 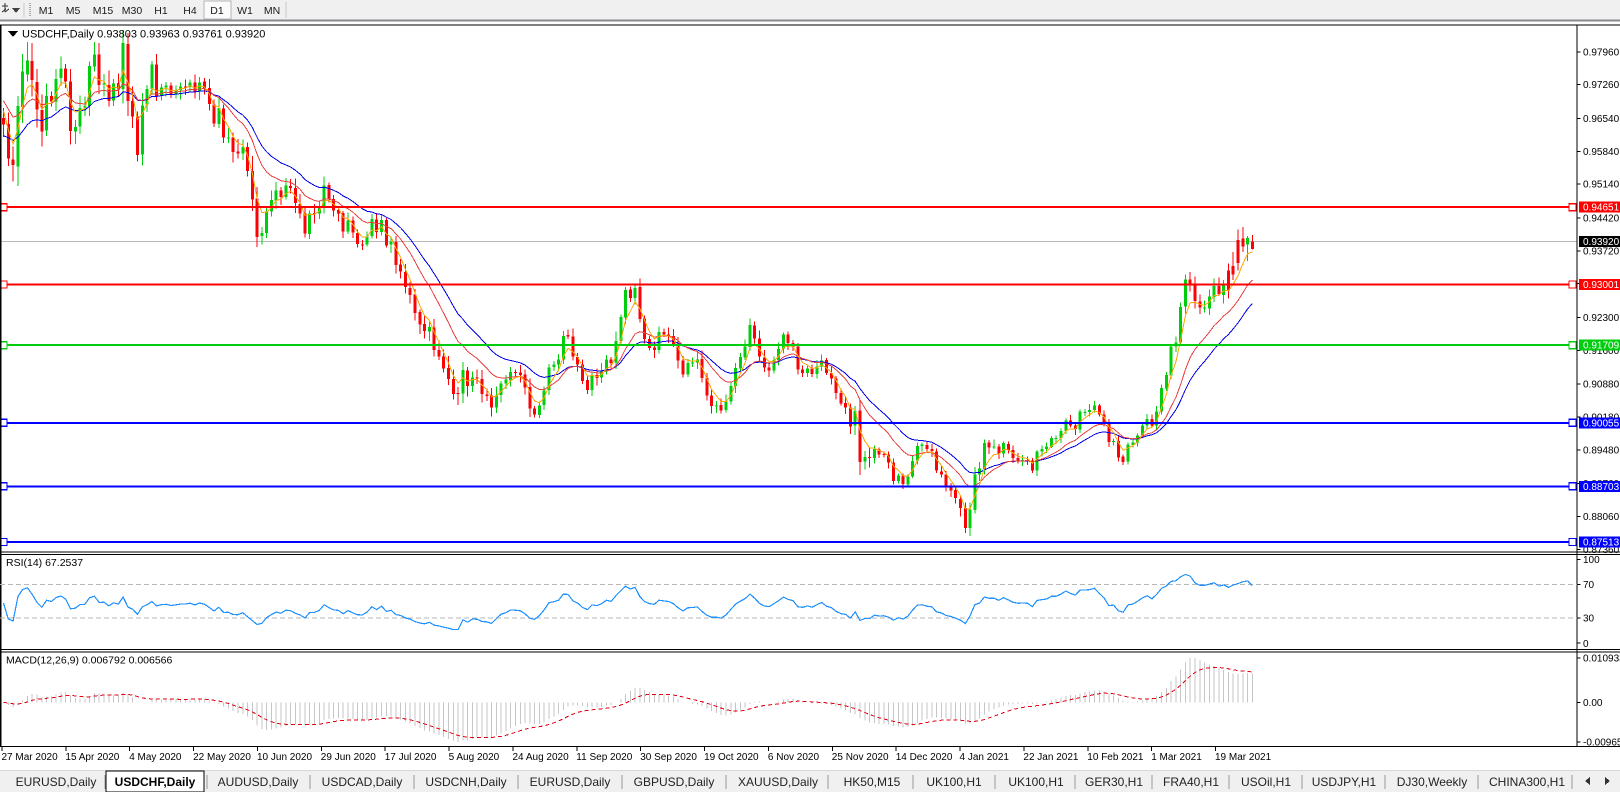 What do you see at coordinates (1601, 318) in the screenshot?
I see `svg-text: 0.92300` at bounding box center [1601, 318].